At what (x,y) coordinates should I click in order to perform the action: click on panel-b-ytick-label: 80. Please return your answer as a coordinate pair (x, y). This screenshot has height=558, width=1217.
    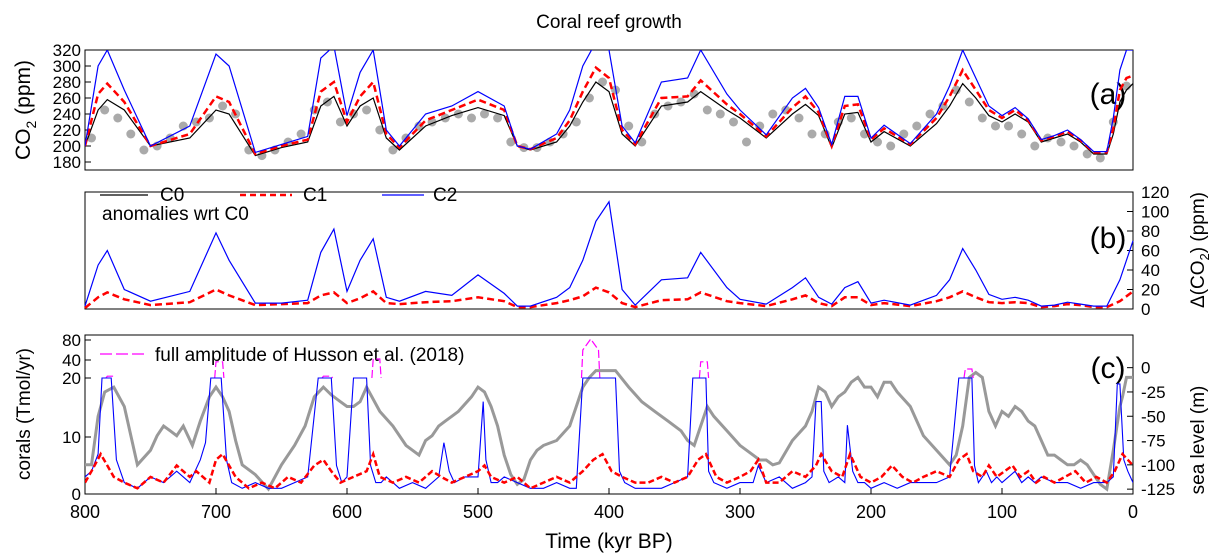
    Looking at the image, I should click on (1150, 231).